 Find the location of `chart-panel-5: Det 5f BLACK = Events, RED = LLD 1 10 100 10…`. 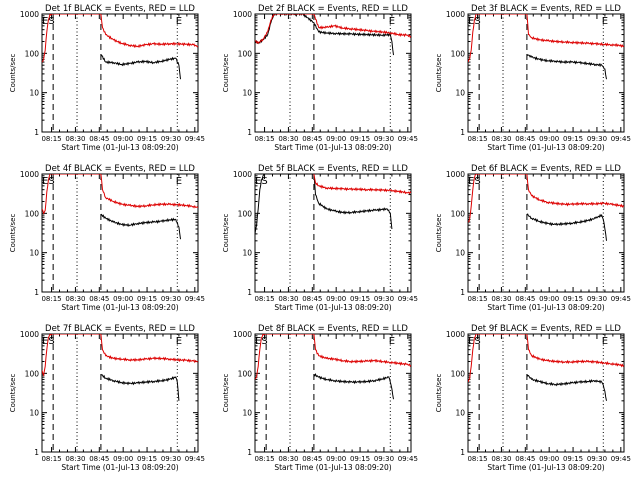

chart-panel-5: Det 5f BLACK = Events, RED = LLD 1 10 100 10… is located at coordinates (320, 238).